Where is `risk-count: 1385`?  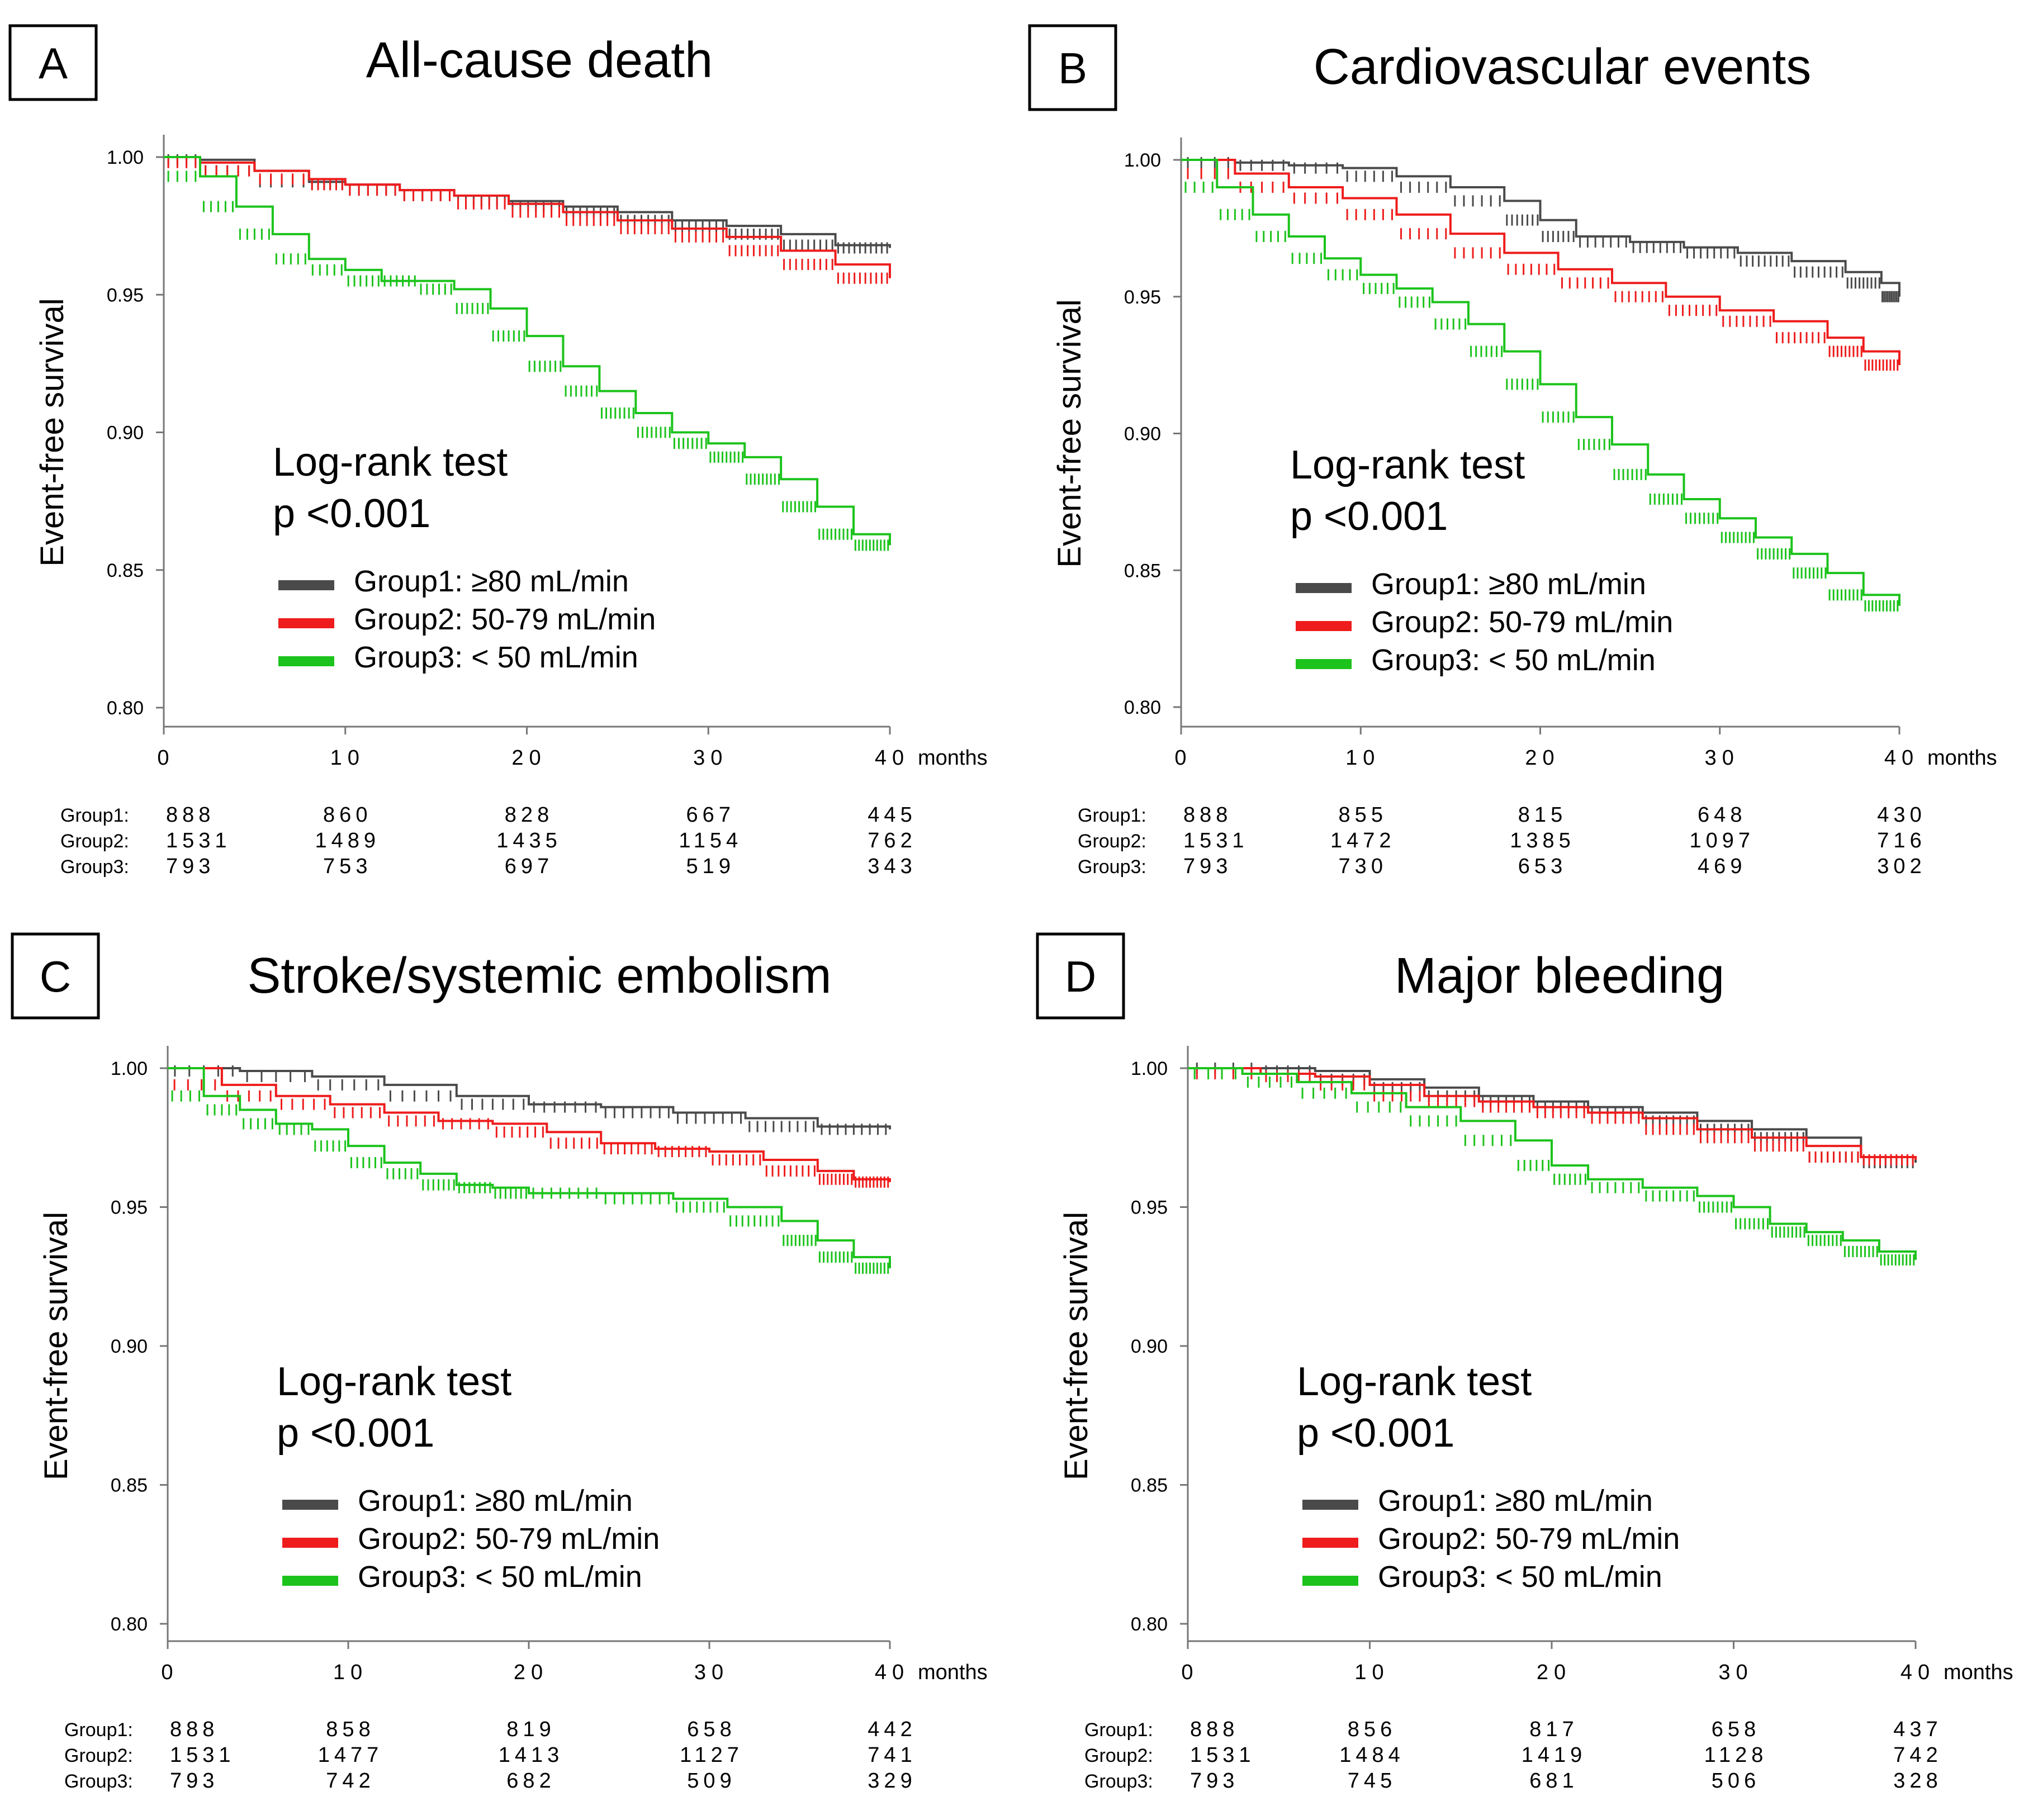
risk-count: 1385 is located at coordinates (1542, 841).